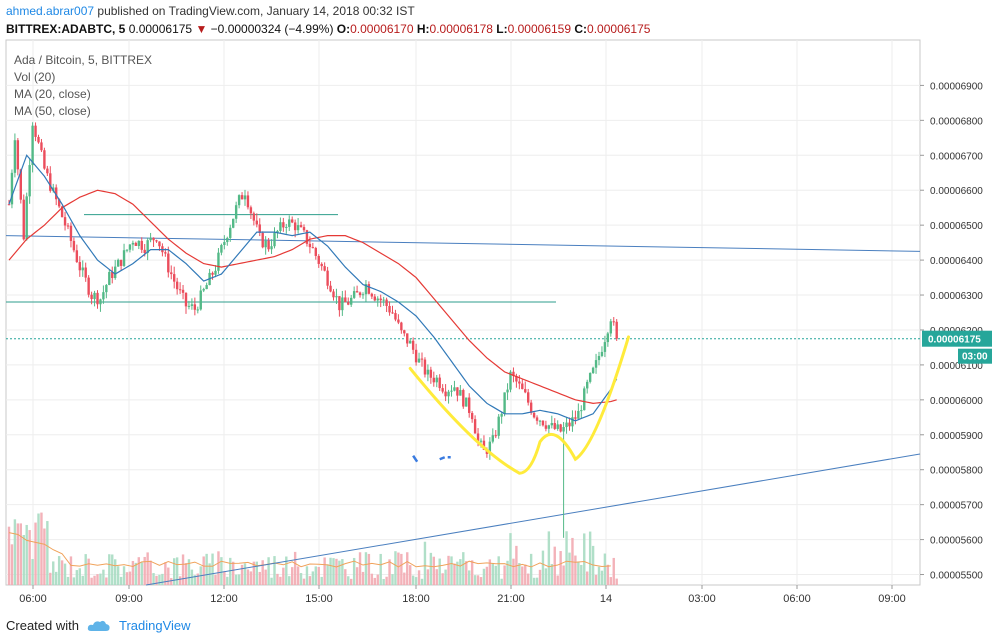 This screenshot has width=1002, height=644. What do you see at coordinates (160, 29) in the screenshot?
I see `last-price: 0.00006175` at bounding box center [160, 29].